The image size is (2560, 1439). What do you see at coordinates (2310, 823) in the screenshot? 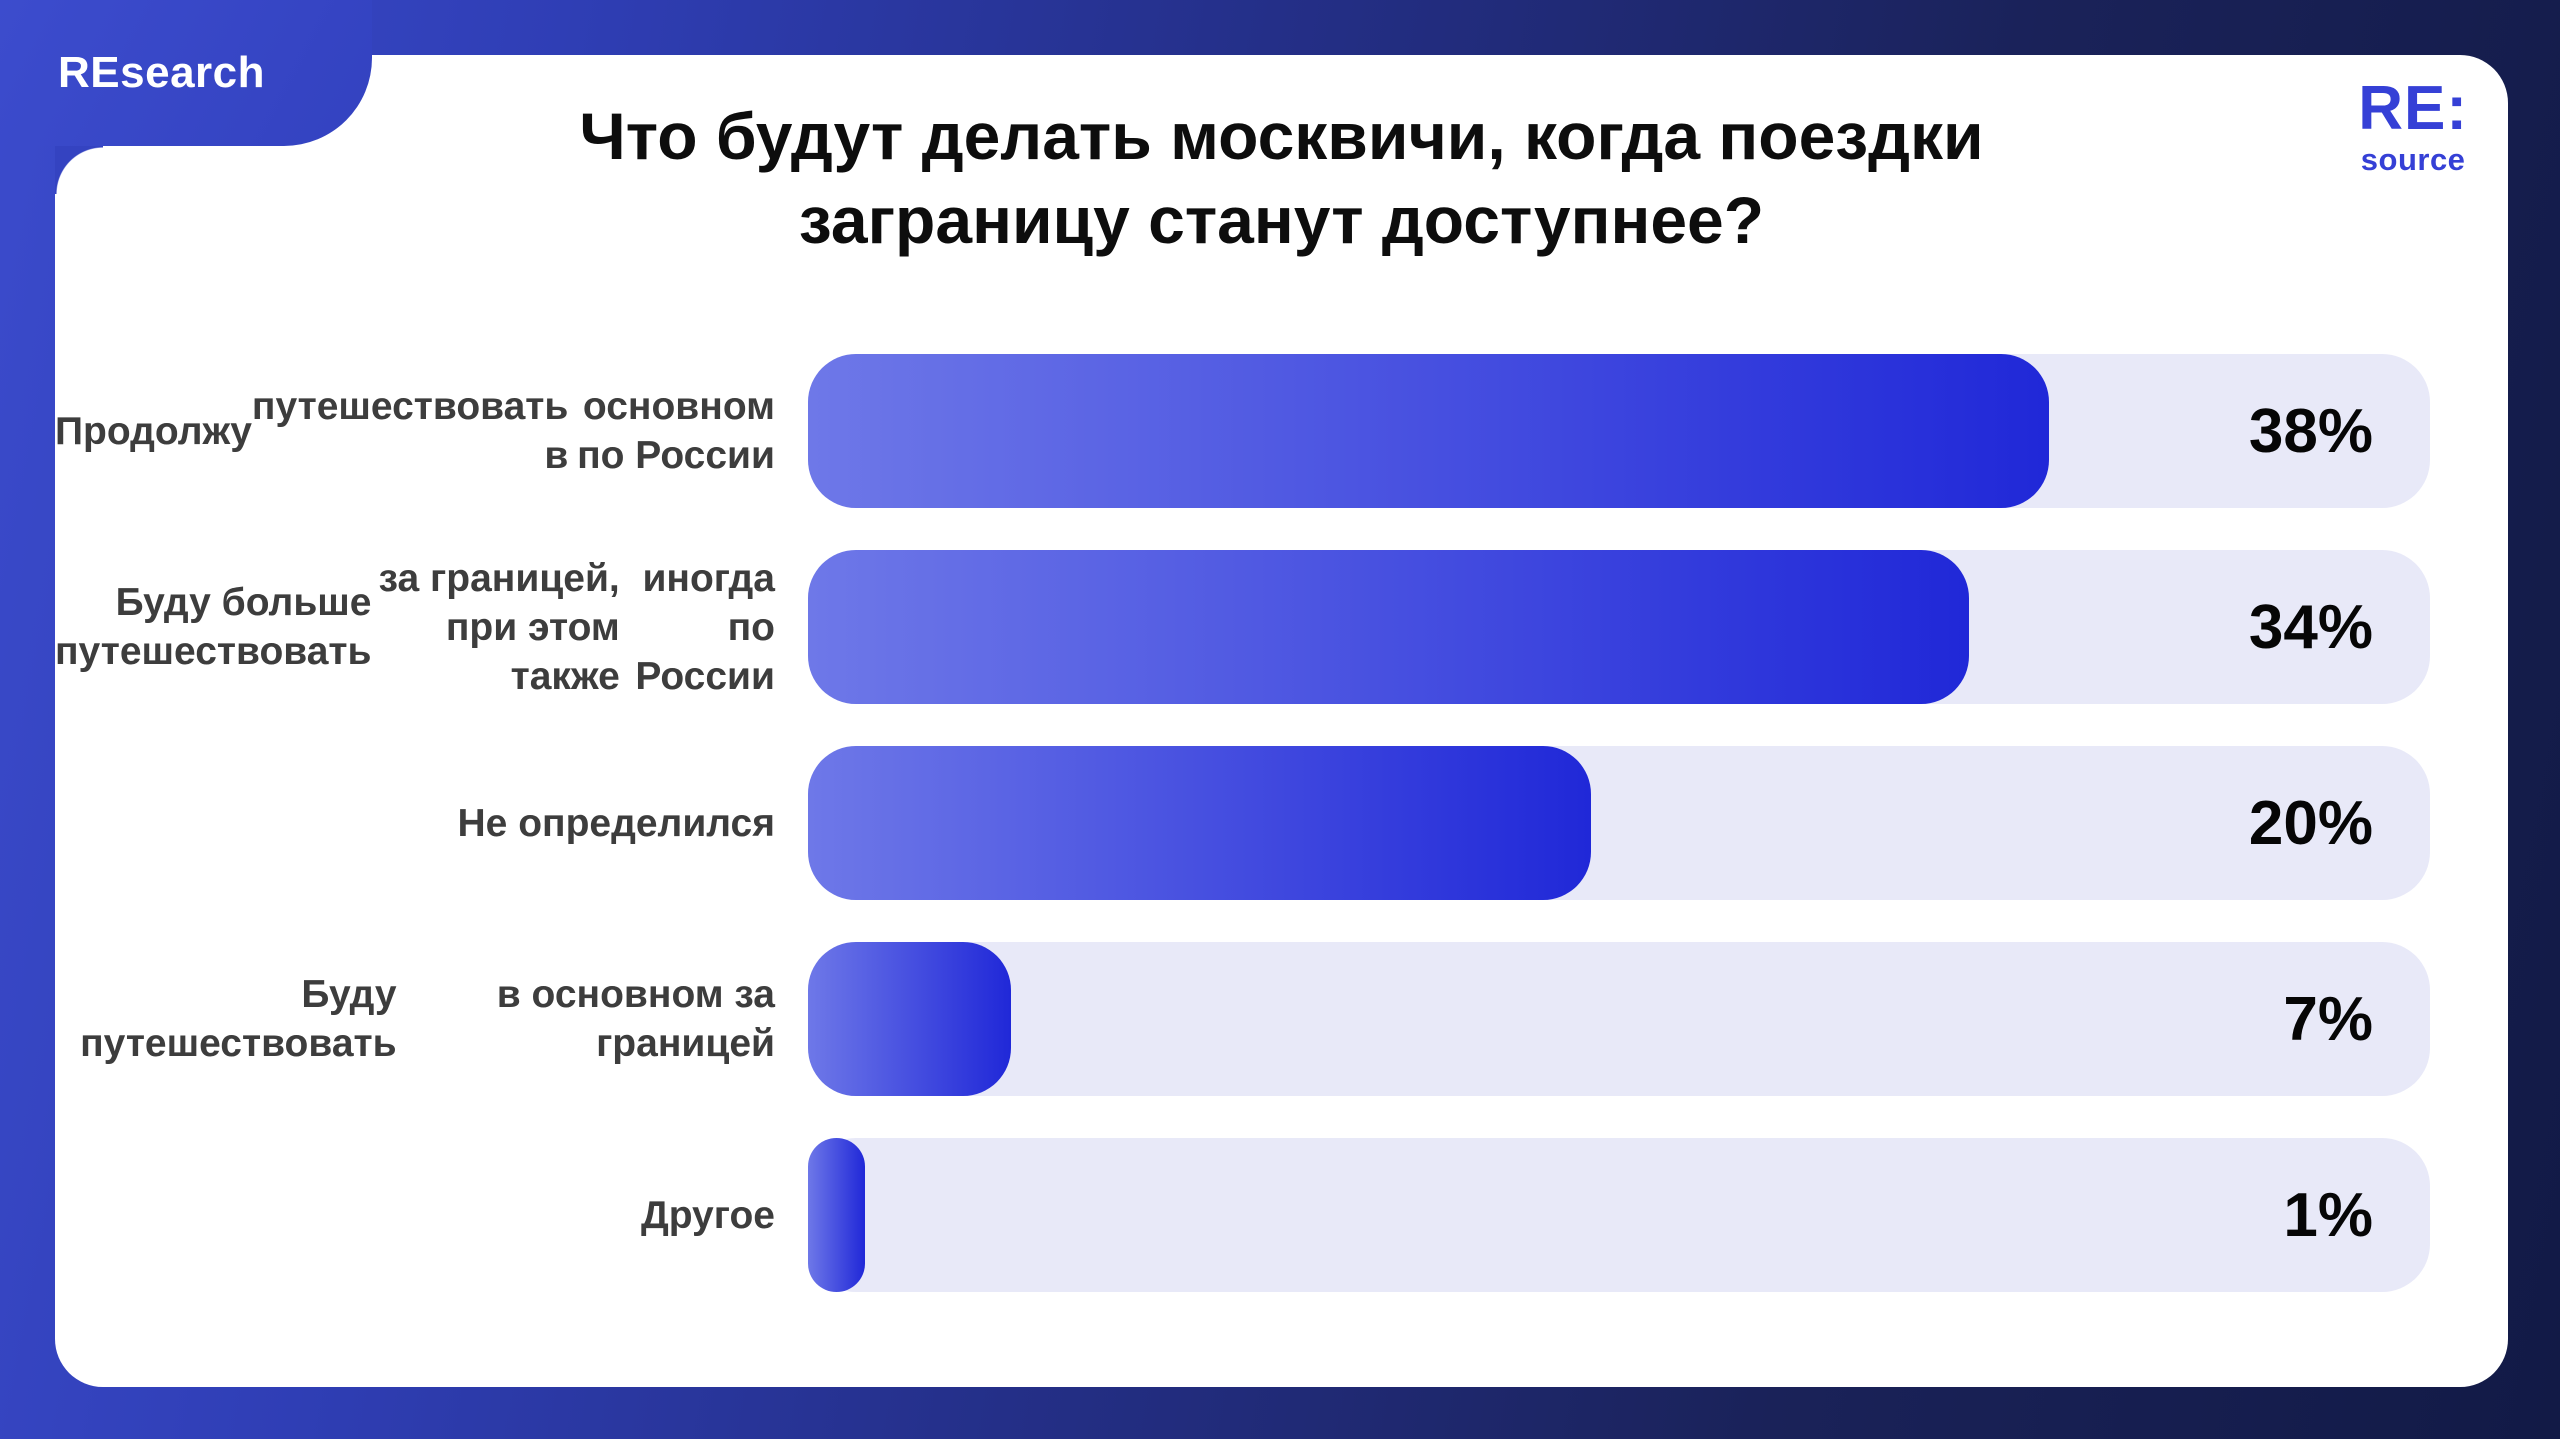
I see `bar-value-label: 20%` at bounding box center [2310, 823].